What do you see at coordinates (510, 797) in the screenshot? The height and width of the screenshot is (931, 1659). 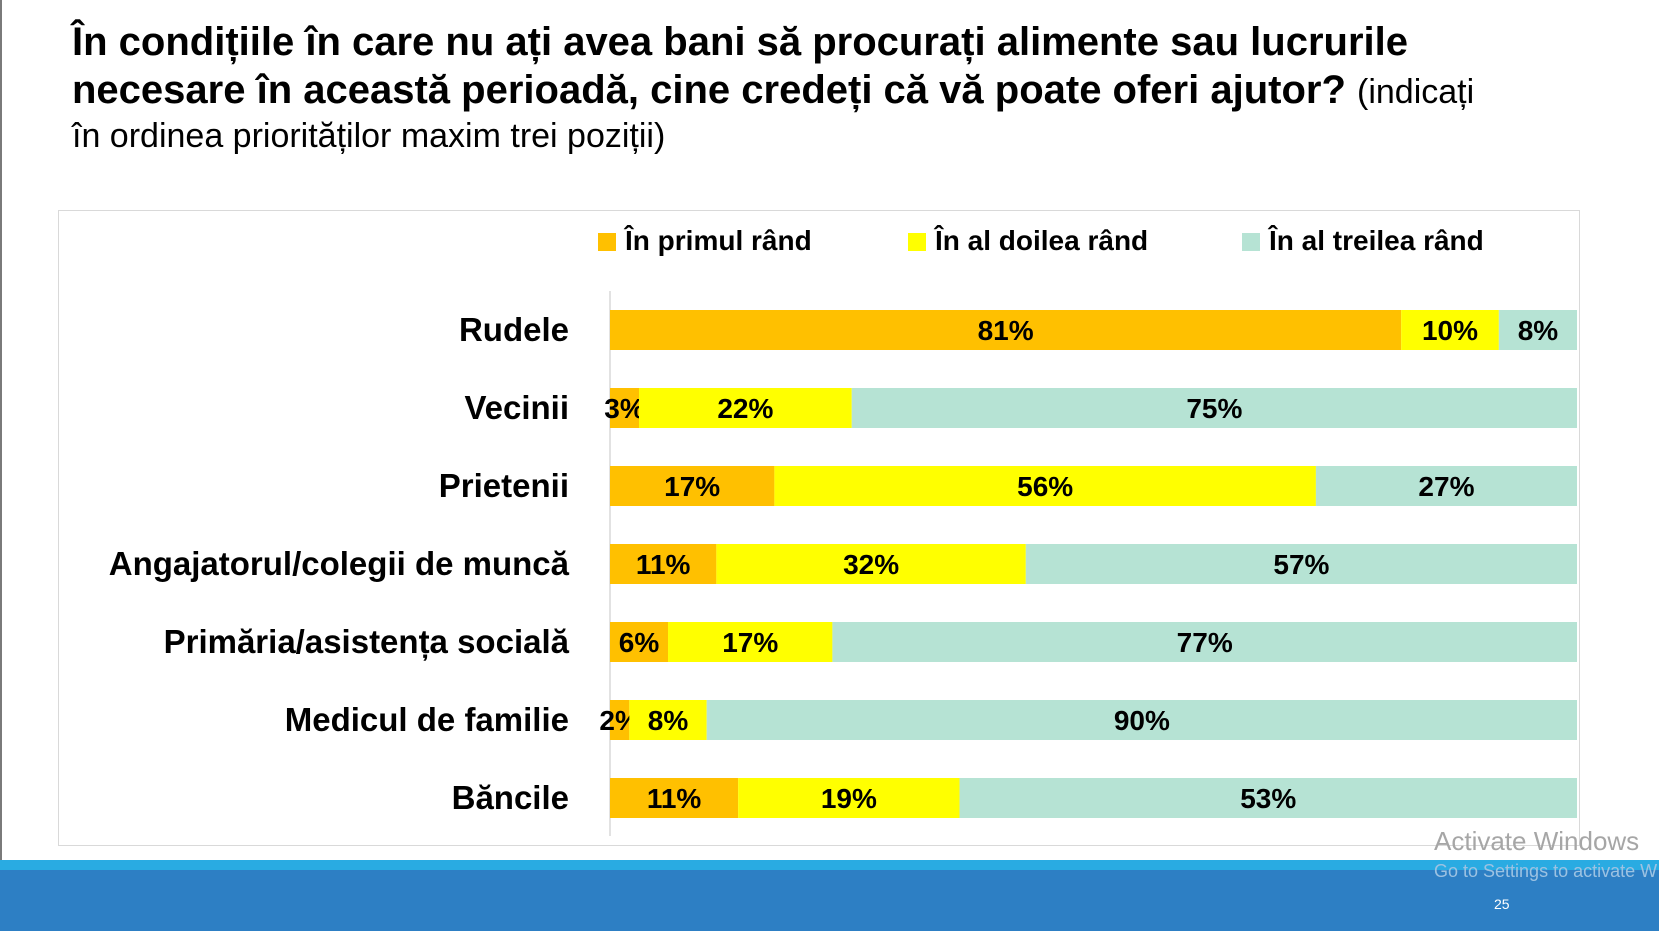 I see `category-label-bancile: Băncile` at bounding box center [510, 797].